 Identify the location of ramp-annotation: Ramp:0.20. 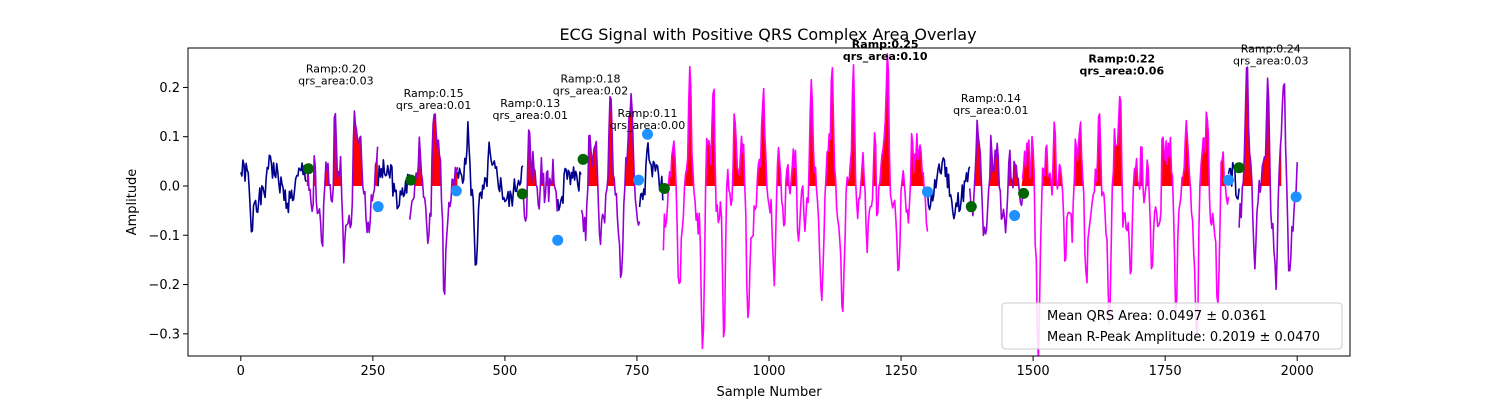
(336, 68).